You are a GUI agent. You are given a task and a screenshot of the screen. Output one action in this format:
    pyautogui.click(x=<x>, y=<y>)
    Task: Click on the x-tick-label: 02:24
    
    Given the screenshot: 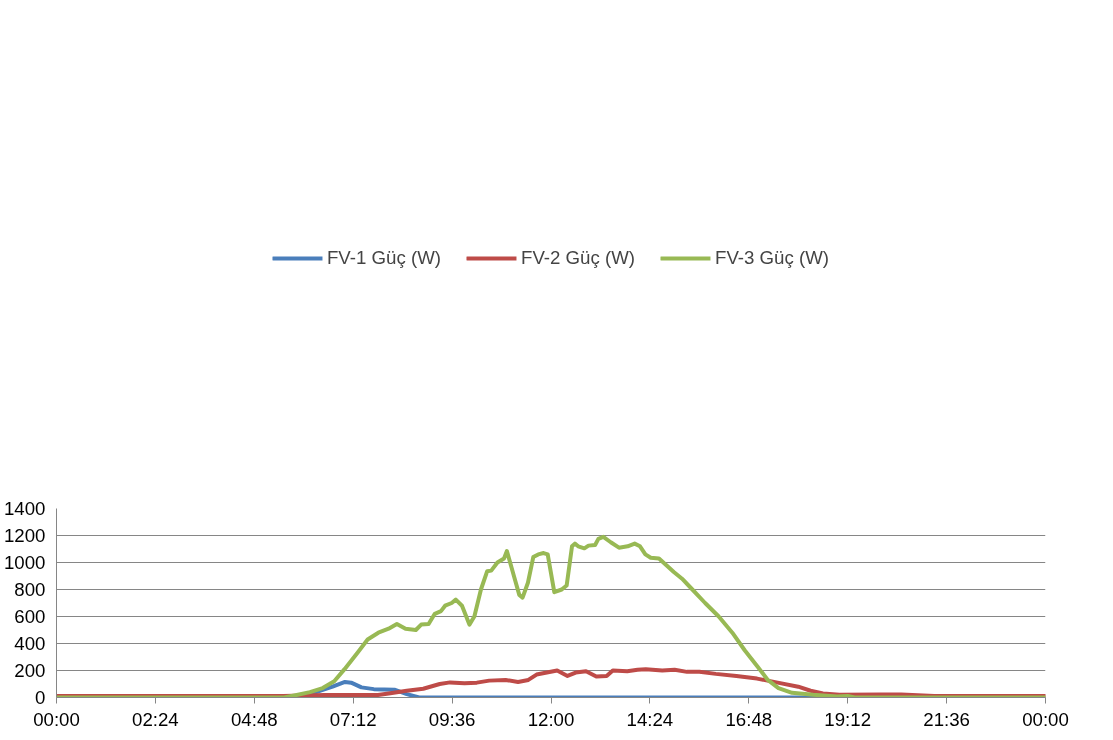 What is the action you would take?
    pyautogui.click(x=155, y=719)
    